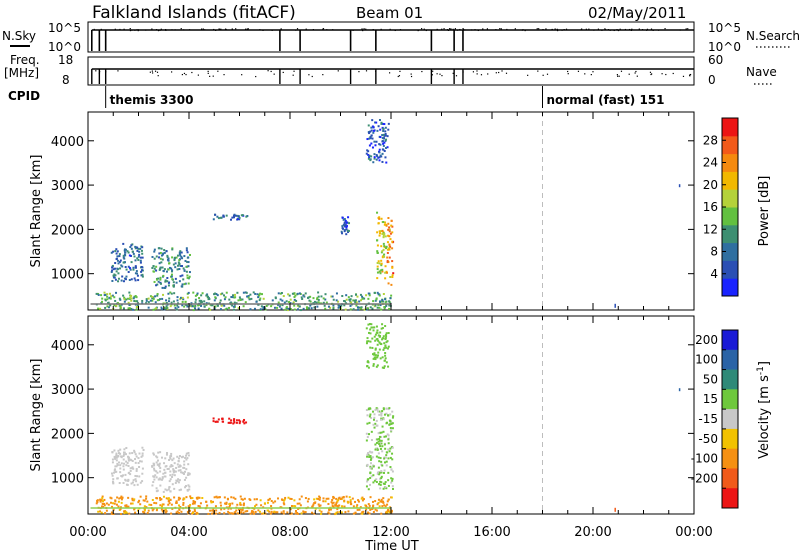 Image resolution: width=800 pixels, height=554 pixels. I want to click on velocity-colorbar-tick-label: 100, so click(706, 360).